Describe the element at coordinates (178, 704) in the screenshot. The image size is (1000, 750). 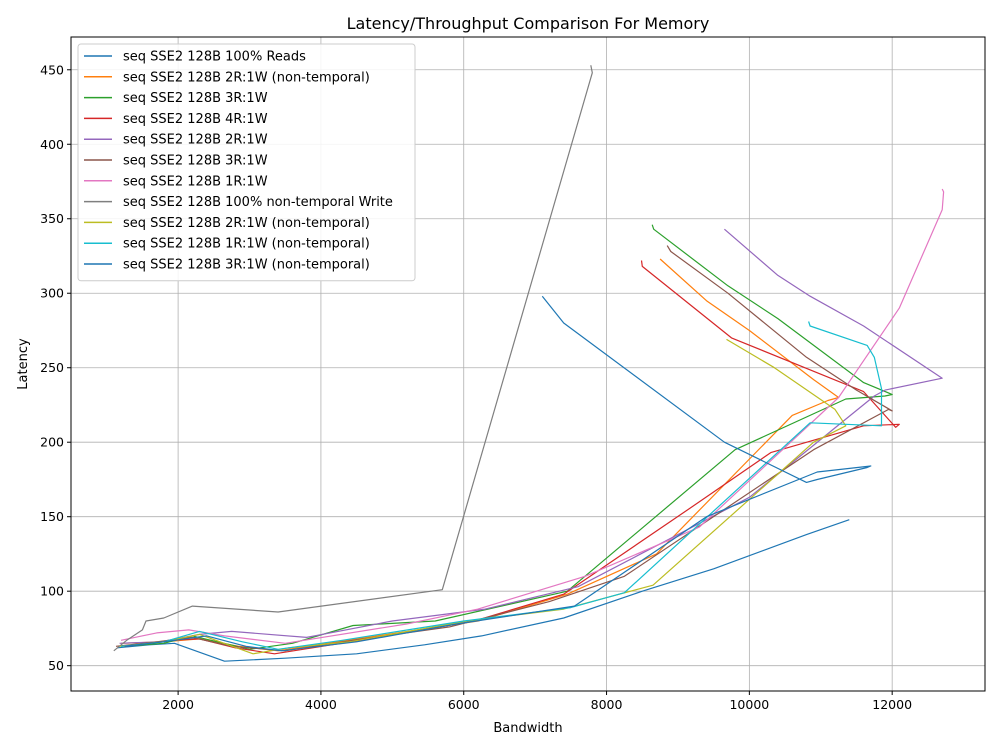
I see `x-tick-label: 2000` at that location.